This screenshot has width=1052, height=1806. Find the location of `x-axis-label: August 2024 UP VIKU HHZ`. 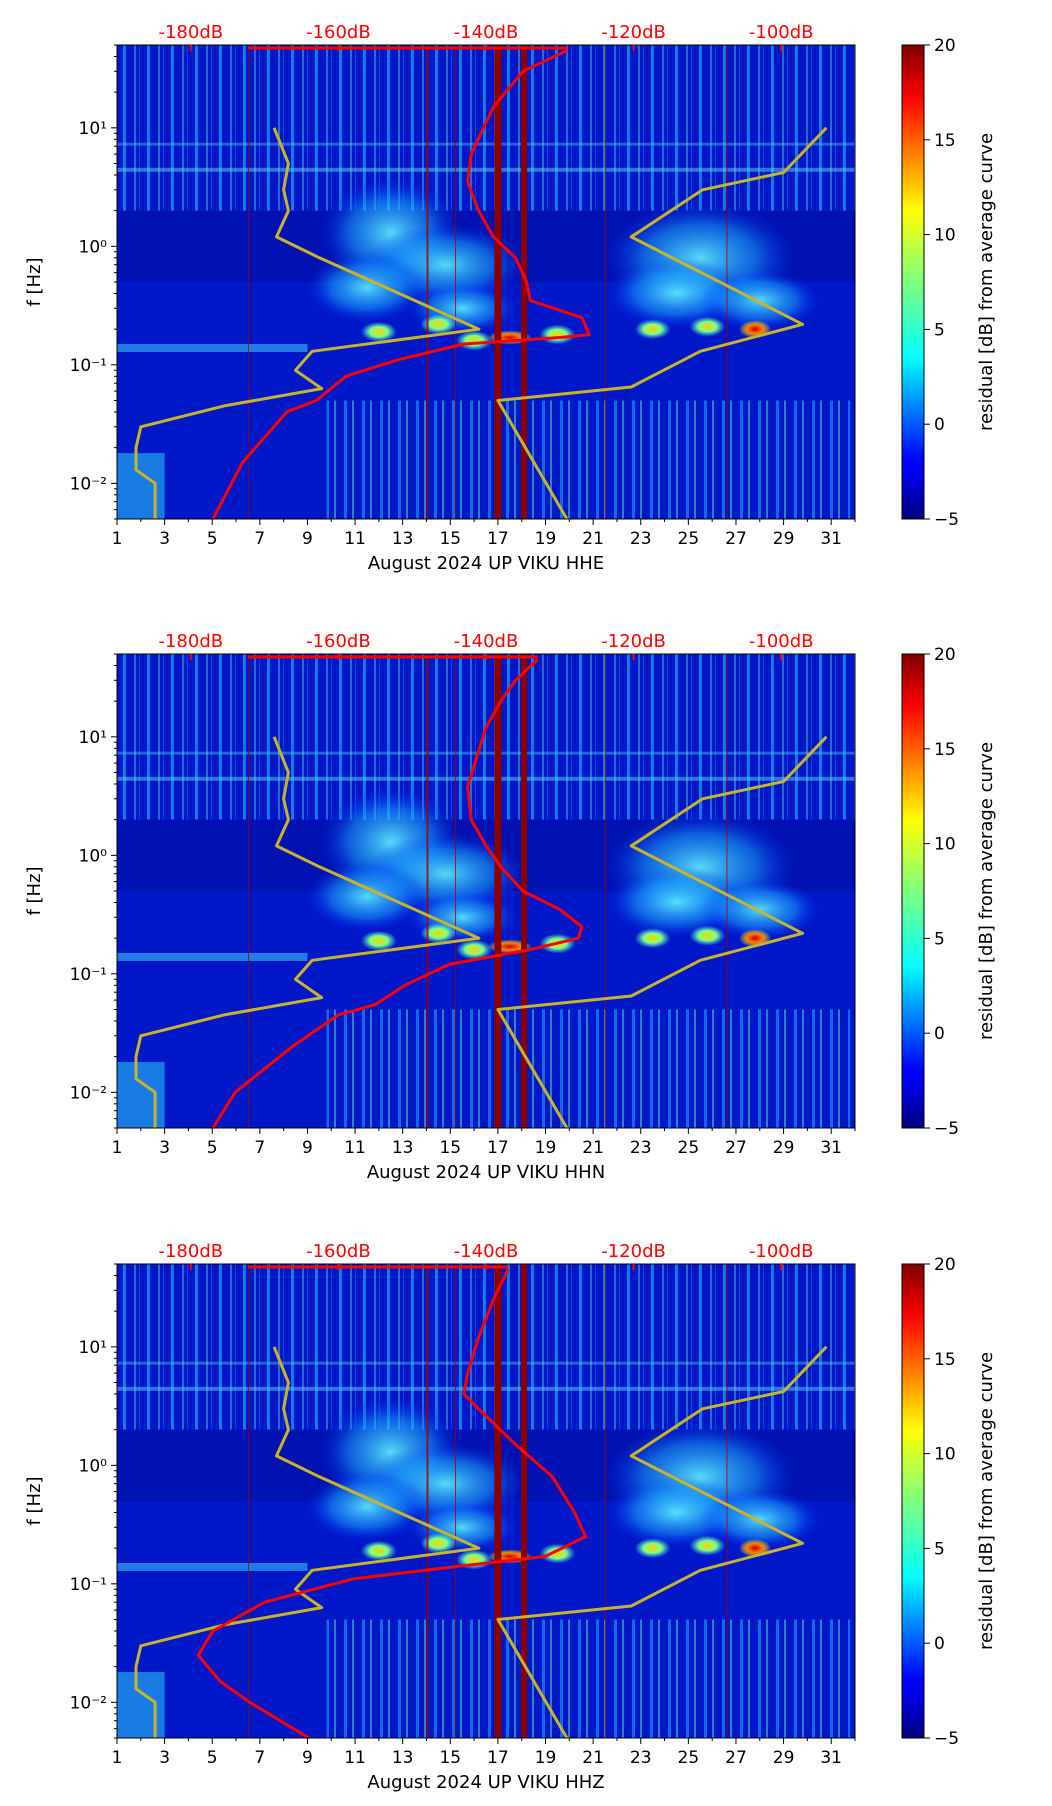

x-axis-label: August 2024 UP VIKU HHZ is located at coordinates (485, 1782).